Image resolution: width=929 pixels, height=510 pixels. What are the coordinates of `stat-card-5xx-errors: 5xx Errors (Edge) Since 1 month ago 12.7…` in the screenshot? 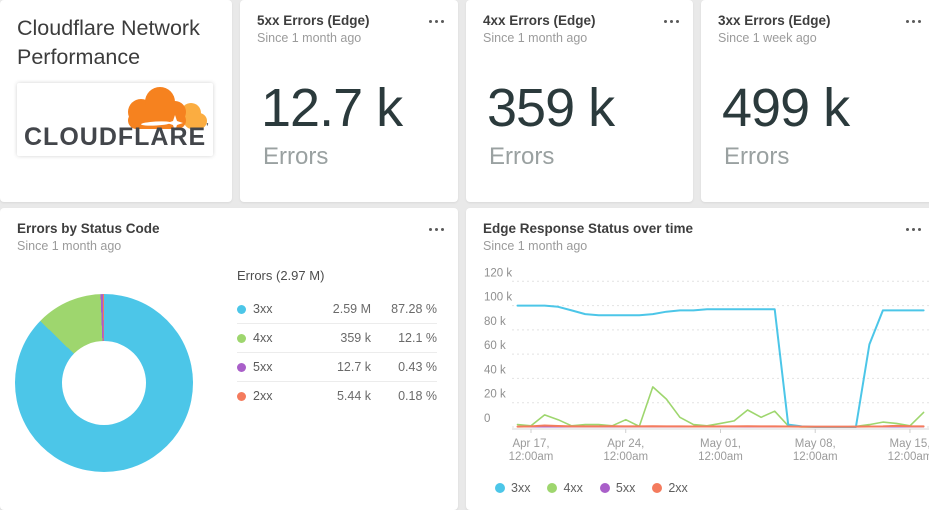 It's located at (349, 101).